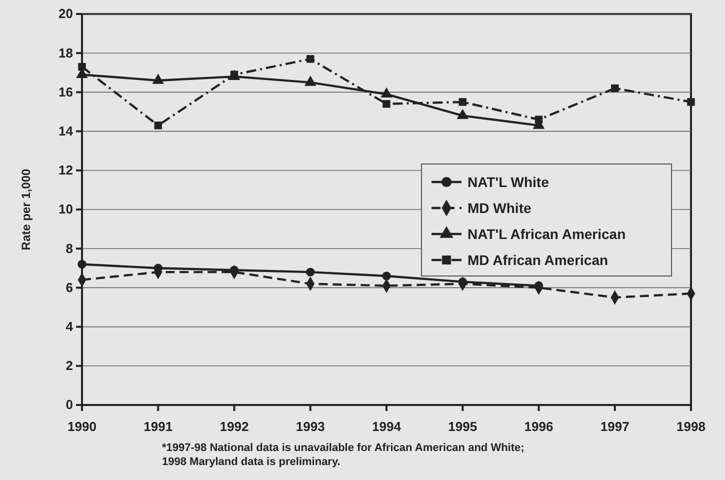 The image size is (725, 480). What do you see at coordinates (69, 366) in the screenshot?
I see `y-tick-label: 2` at bounding box center [69, 366].